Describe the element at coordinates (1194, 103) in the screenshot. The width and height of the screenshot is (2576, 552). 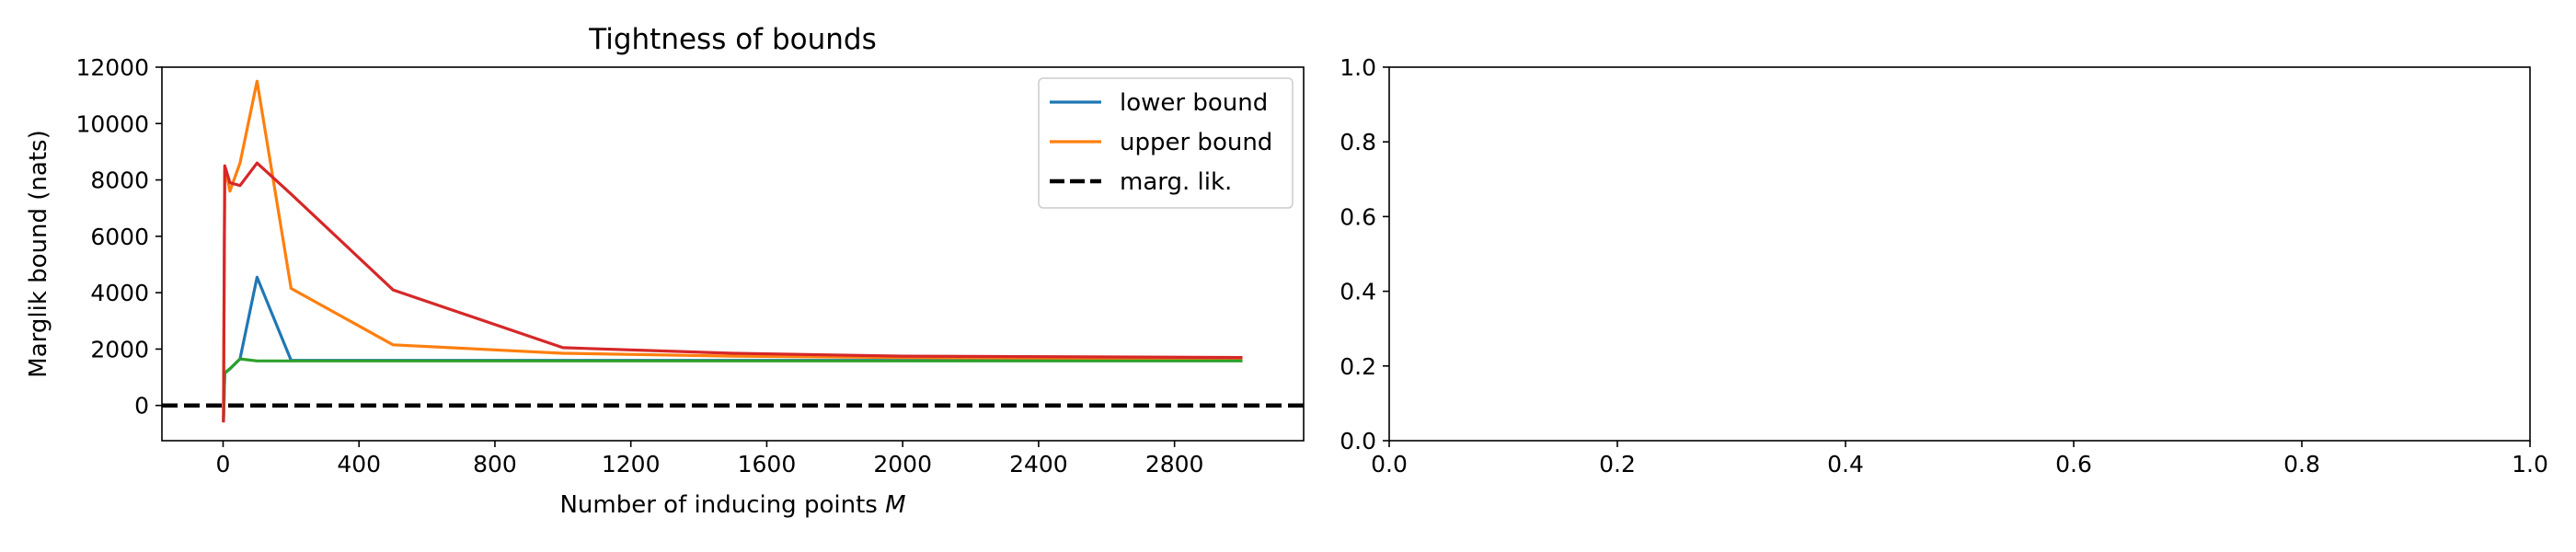
I see `legend-label: lower bound` at that location.